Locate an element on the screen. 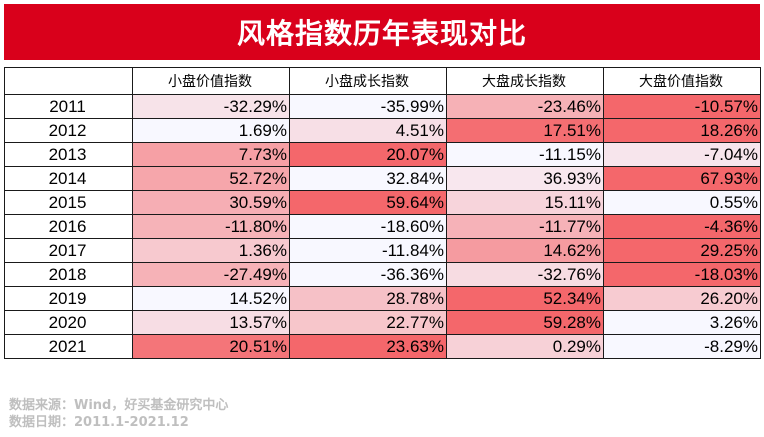 The height and width of the screenshot is (437, 764). value-cell: 0.55% is located at coordinates (682, 202).